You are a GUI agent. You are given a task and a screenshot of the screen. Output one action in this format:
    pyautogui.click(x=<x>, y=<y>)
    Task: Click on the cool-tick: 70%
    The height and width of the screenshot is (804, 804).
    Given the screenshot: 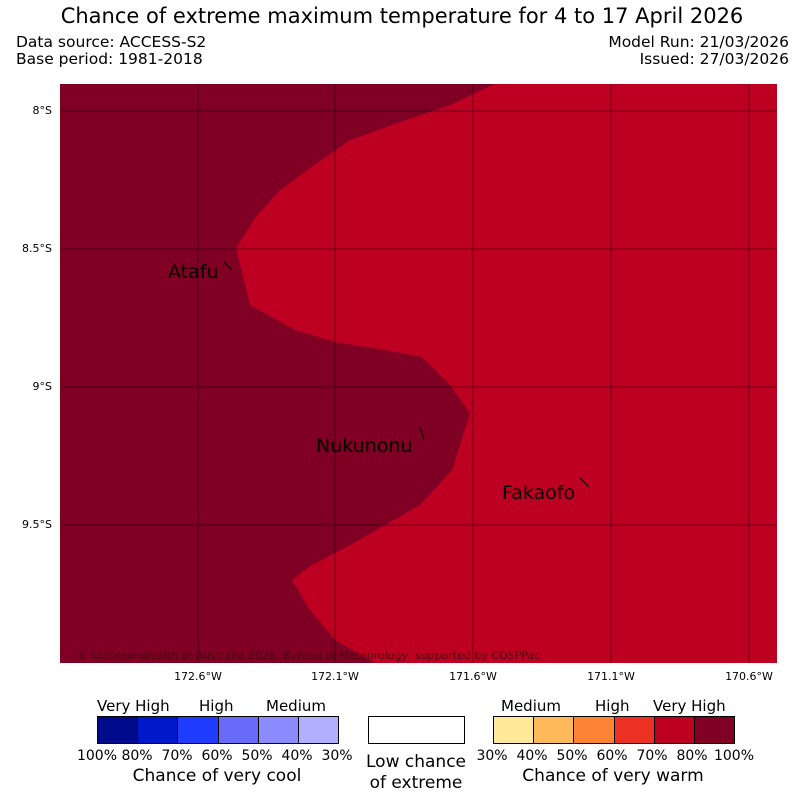 What is the action you would take?
    pyautogui.click(x=177, y=756)
    